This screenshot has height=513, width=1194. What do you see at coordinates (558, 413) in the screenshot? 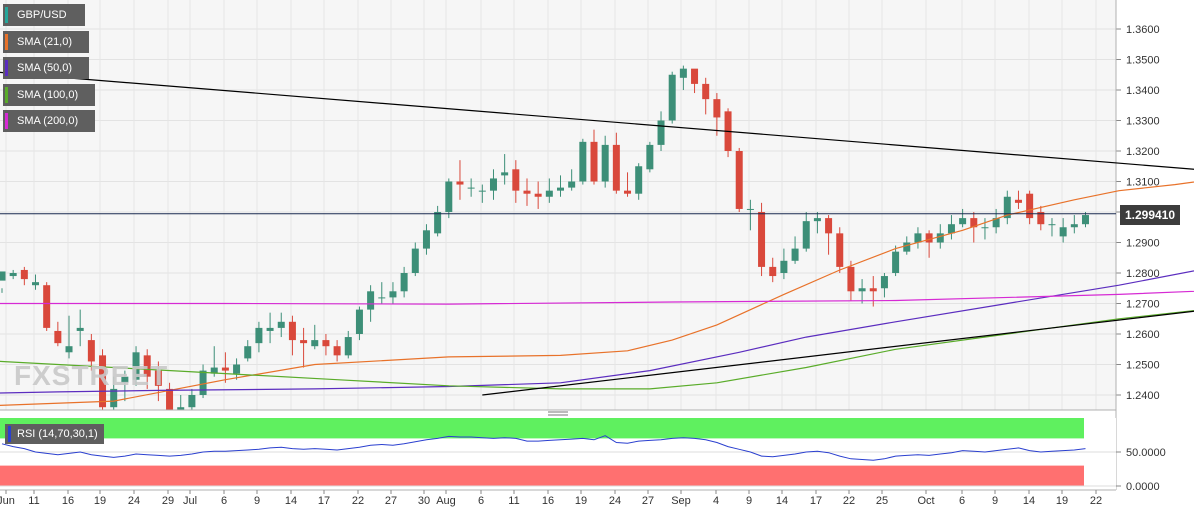
I see `pane-resize-handle` at bounding box center [558, 413].